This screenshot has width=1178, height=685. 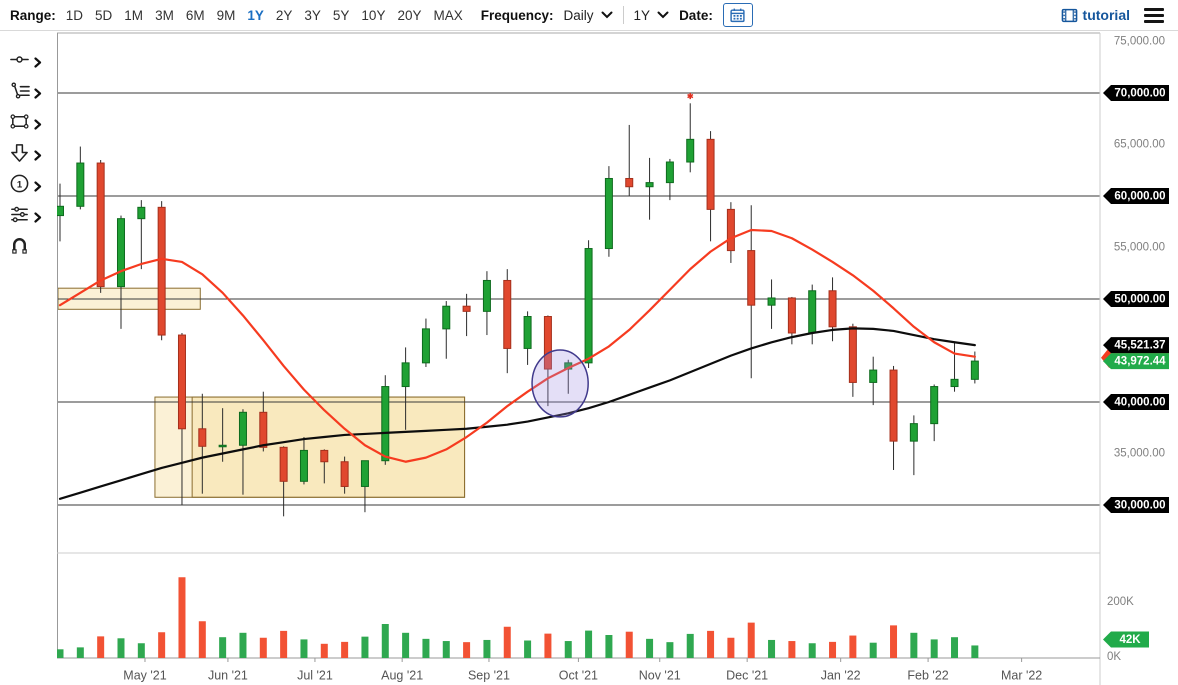 What do you see at coordinates (927, 675) in the screenshot?
I see `svg-text: Feb '22` at bounding box center [927, 675].